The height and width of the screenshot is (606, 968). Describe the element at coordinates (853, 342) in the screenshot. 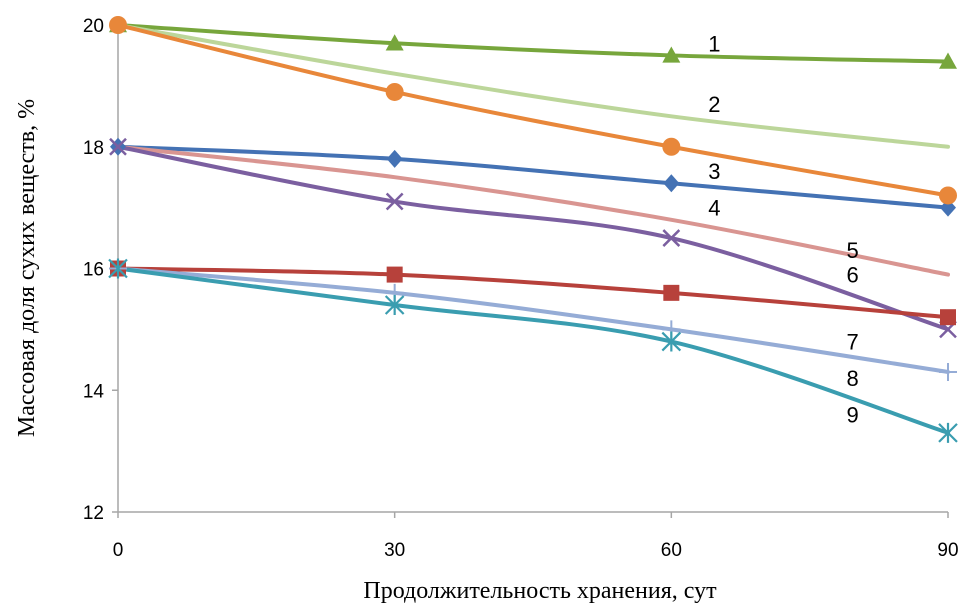

I see `series-label-7: 7` at that location.